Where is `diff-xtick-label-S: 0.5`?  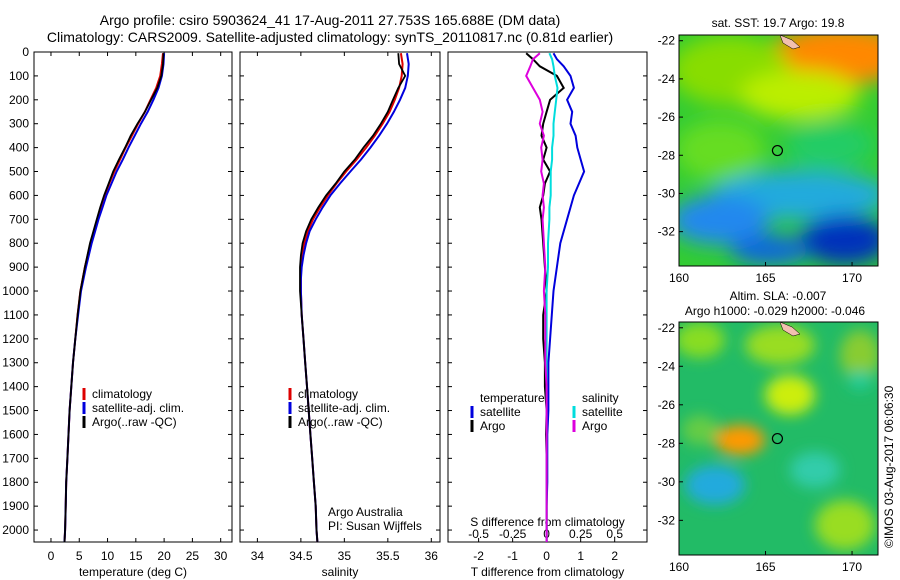 diff-xtick-label-S: 0.5 is located at coordinates (614, 534).